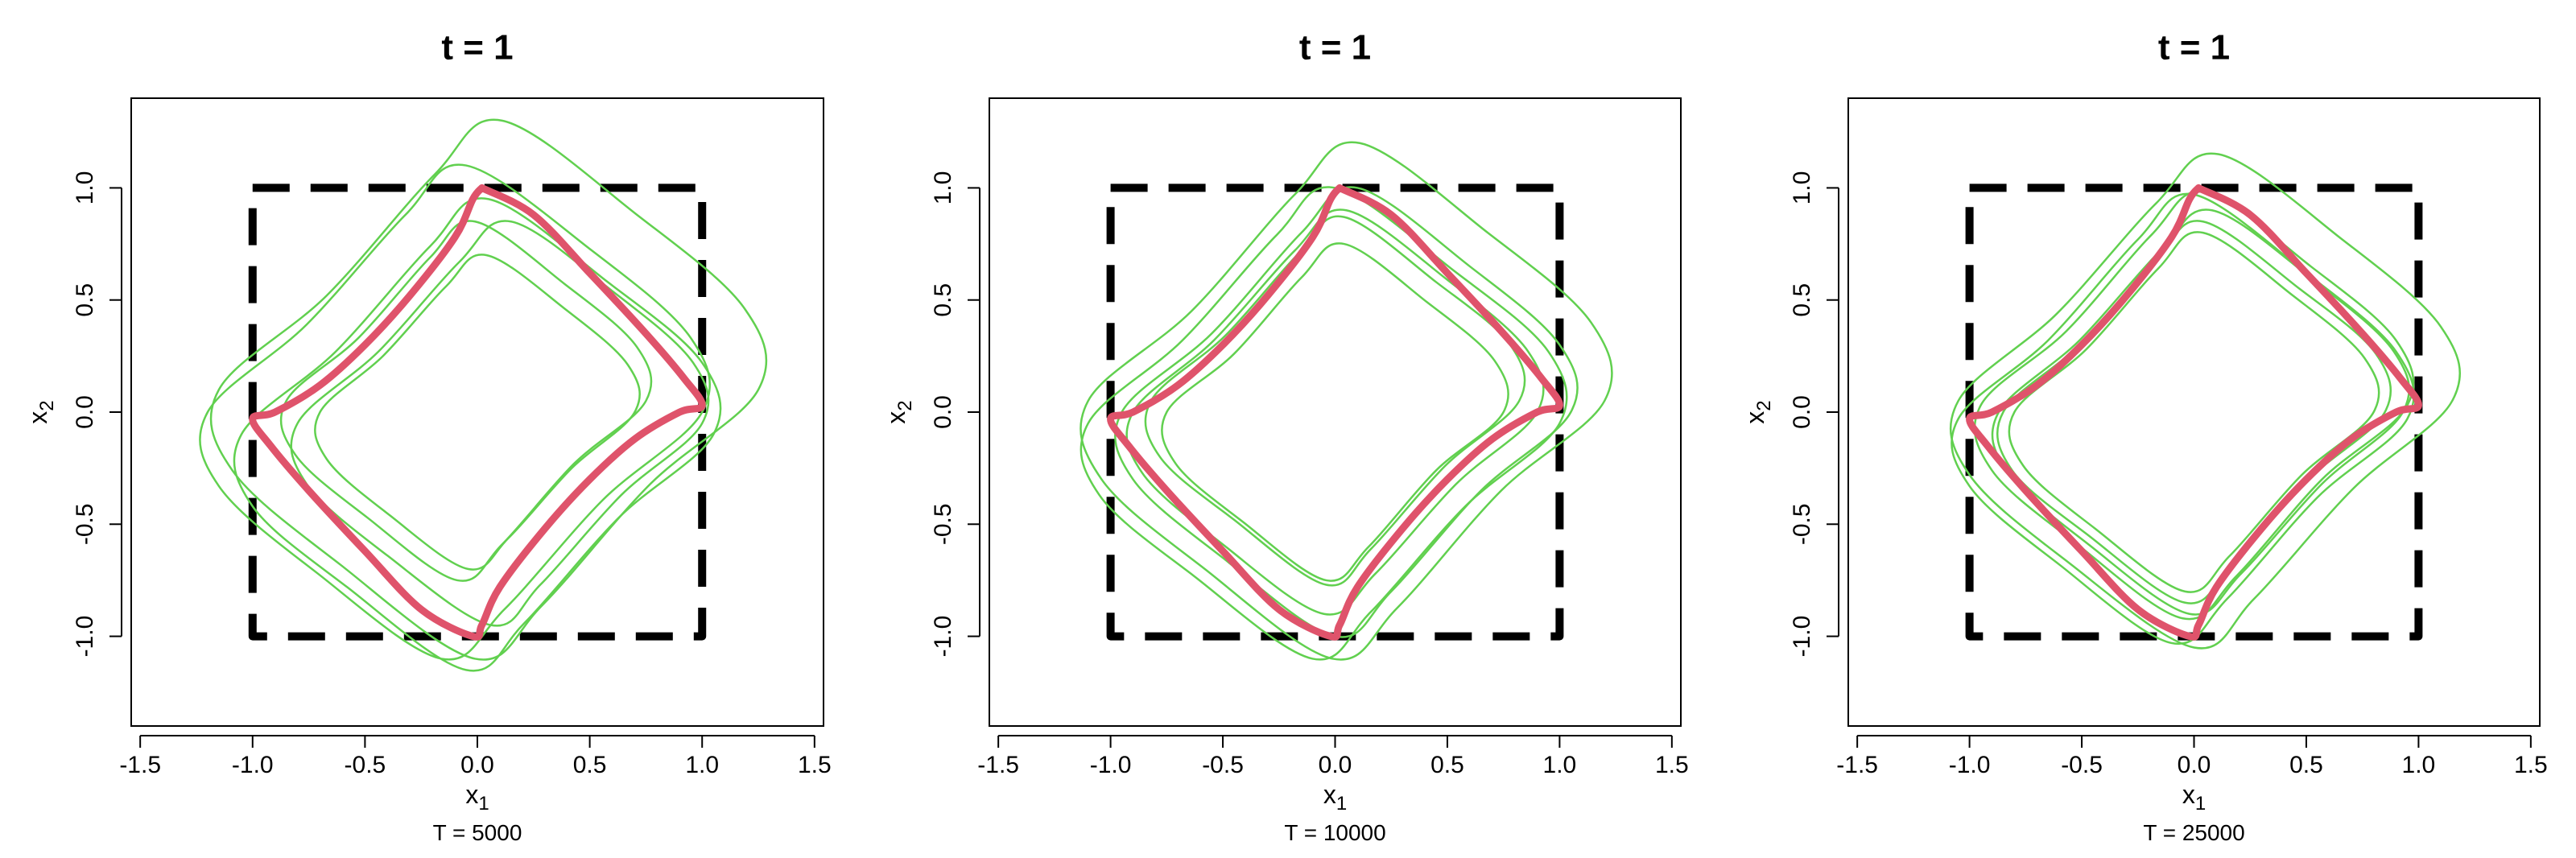 The image size is (2576, 858). Describe the element at coordinates (1334, 832) in the screenshot. I see `subtitle: T = 10000` at that location.